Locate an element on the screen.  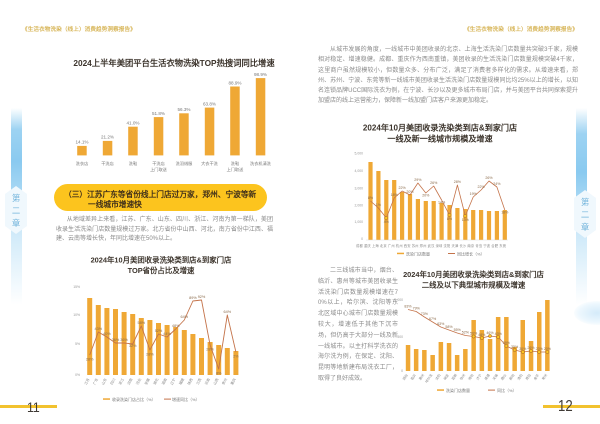
svg-text: 临沂 is located at coordinates (413, 376).